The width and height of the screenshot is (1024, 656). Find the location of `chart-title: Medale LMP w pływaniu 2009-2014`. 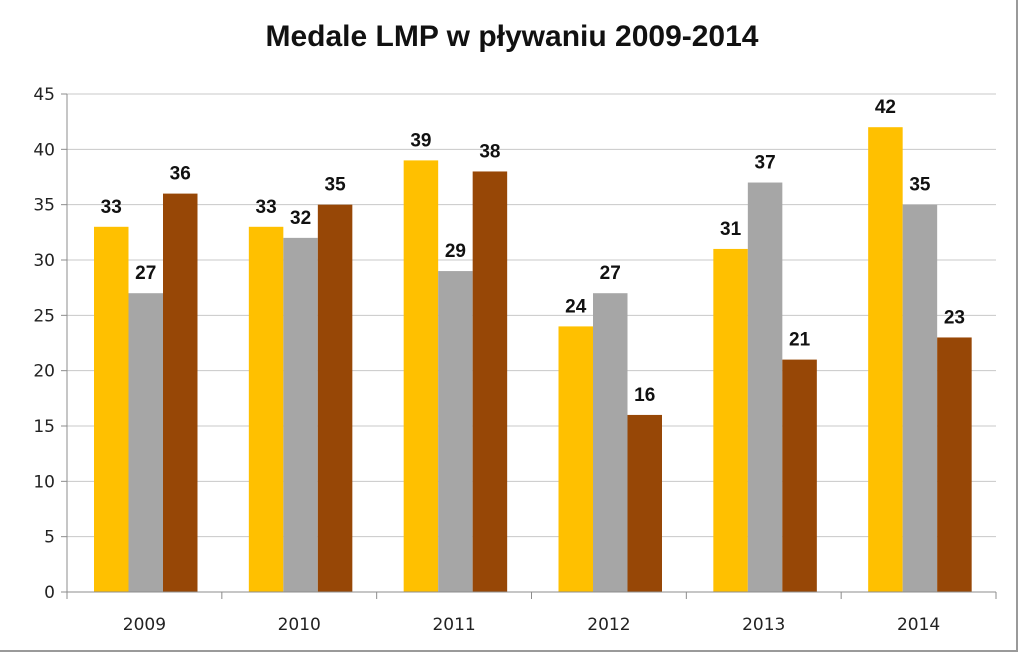

chart-title: Medale LMP w pływaniu 2009-2014 is located at coordinates (512, 36).